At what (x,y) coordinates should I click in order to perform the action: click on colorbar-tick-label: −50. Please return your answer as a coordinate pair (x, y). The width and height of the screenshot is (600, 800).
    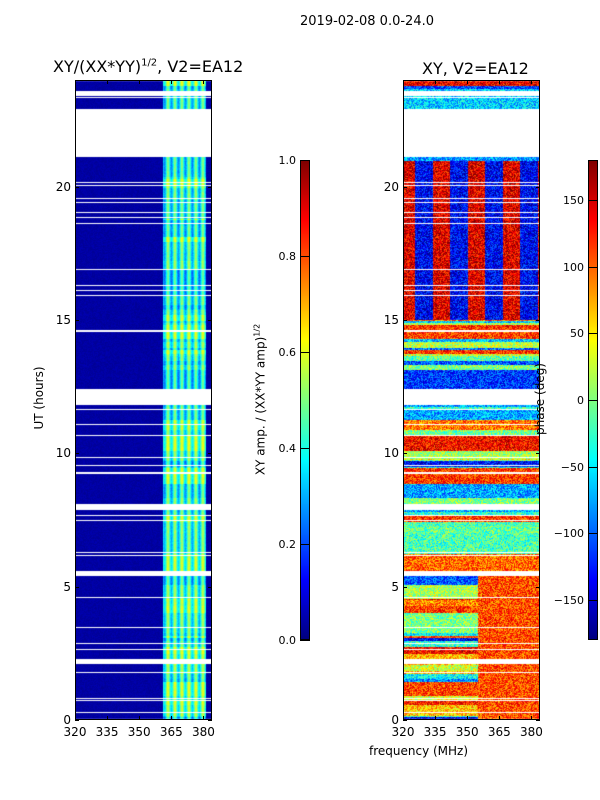
    Looking at the image, I should click on (572, 467).